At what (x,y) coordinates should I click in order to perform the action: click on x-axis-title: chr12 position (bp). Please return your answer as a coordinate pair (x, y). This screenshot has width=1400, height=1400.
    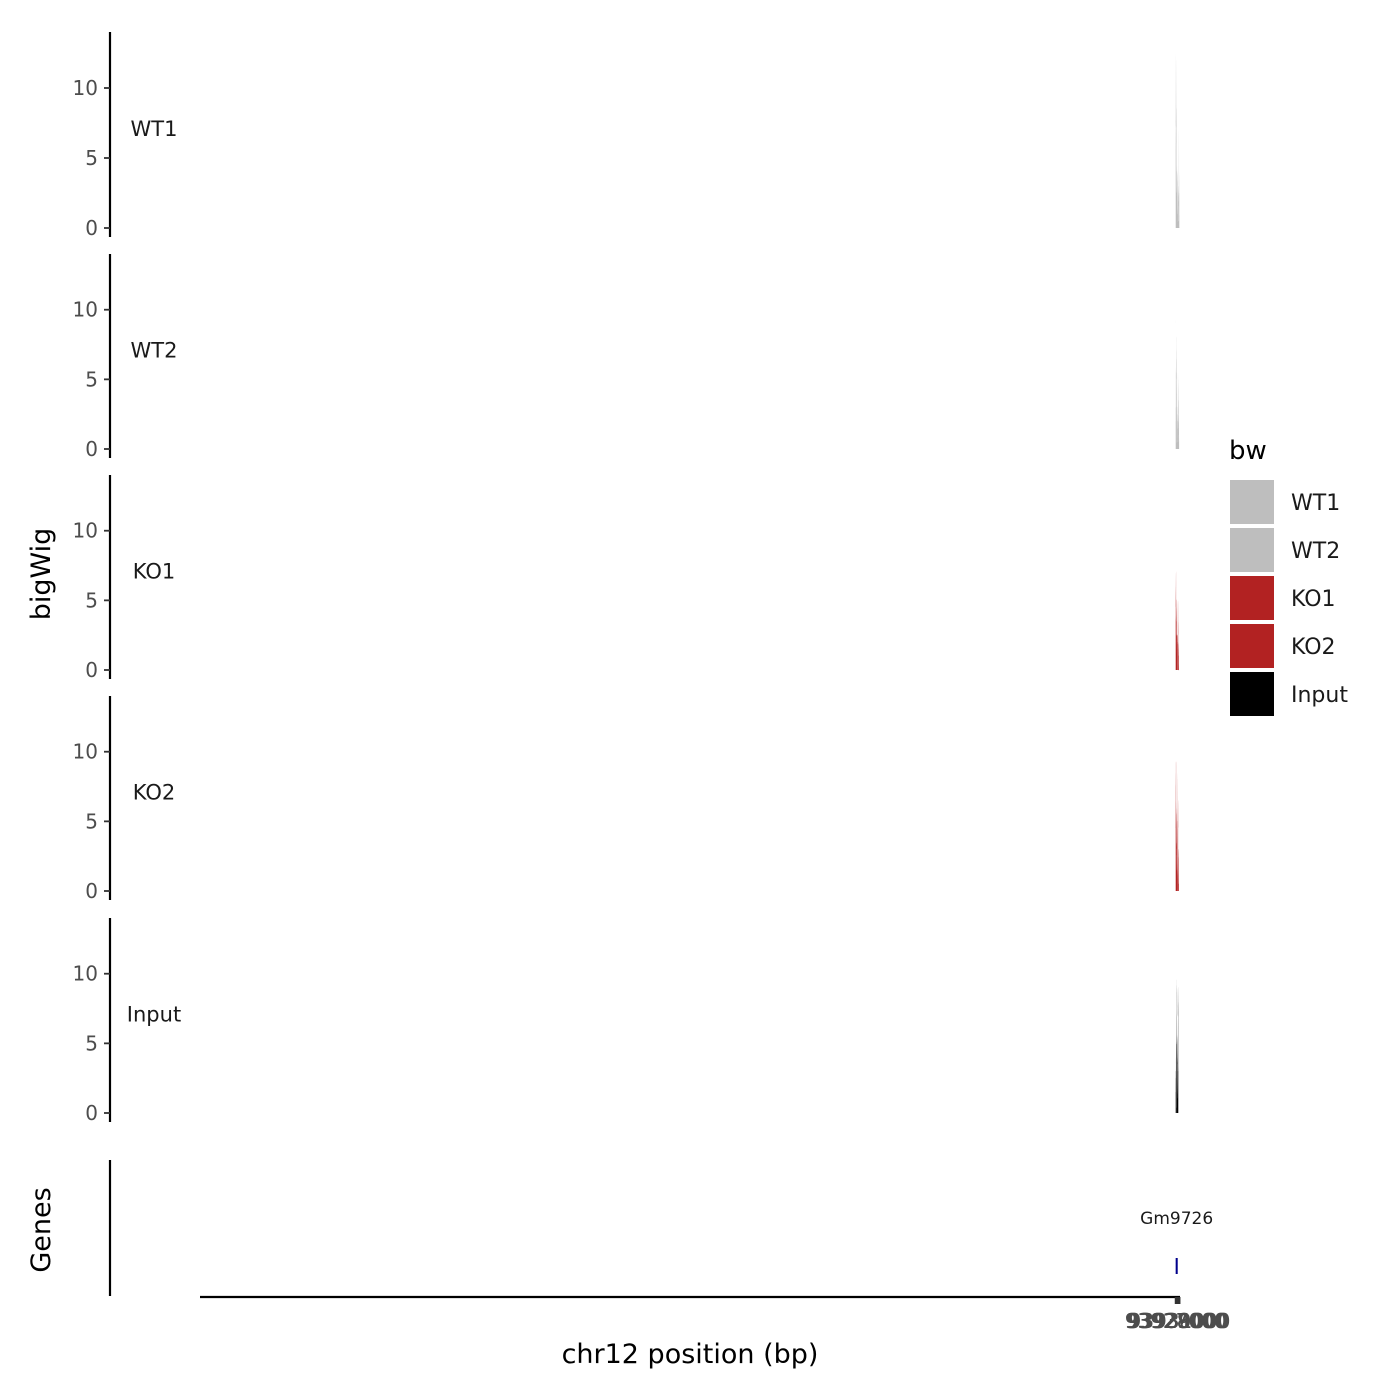
    Looking at the image, I should click on (690, 1354).